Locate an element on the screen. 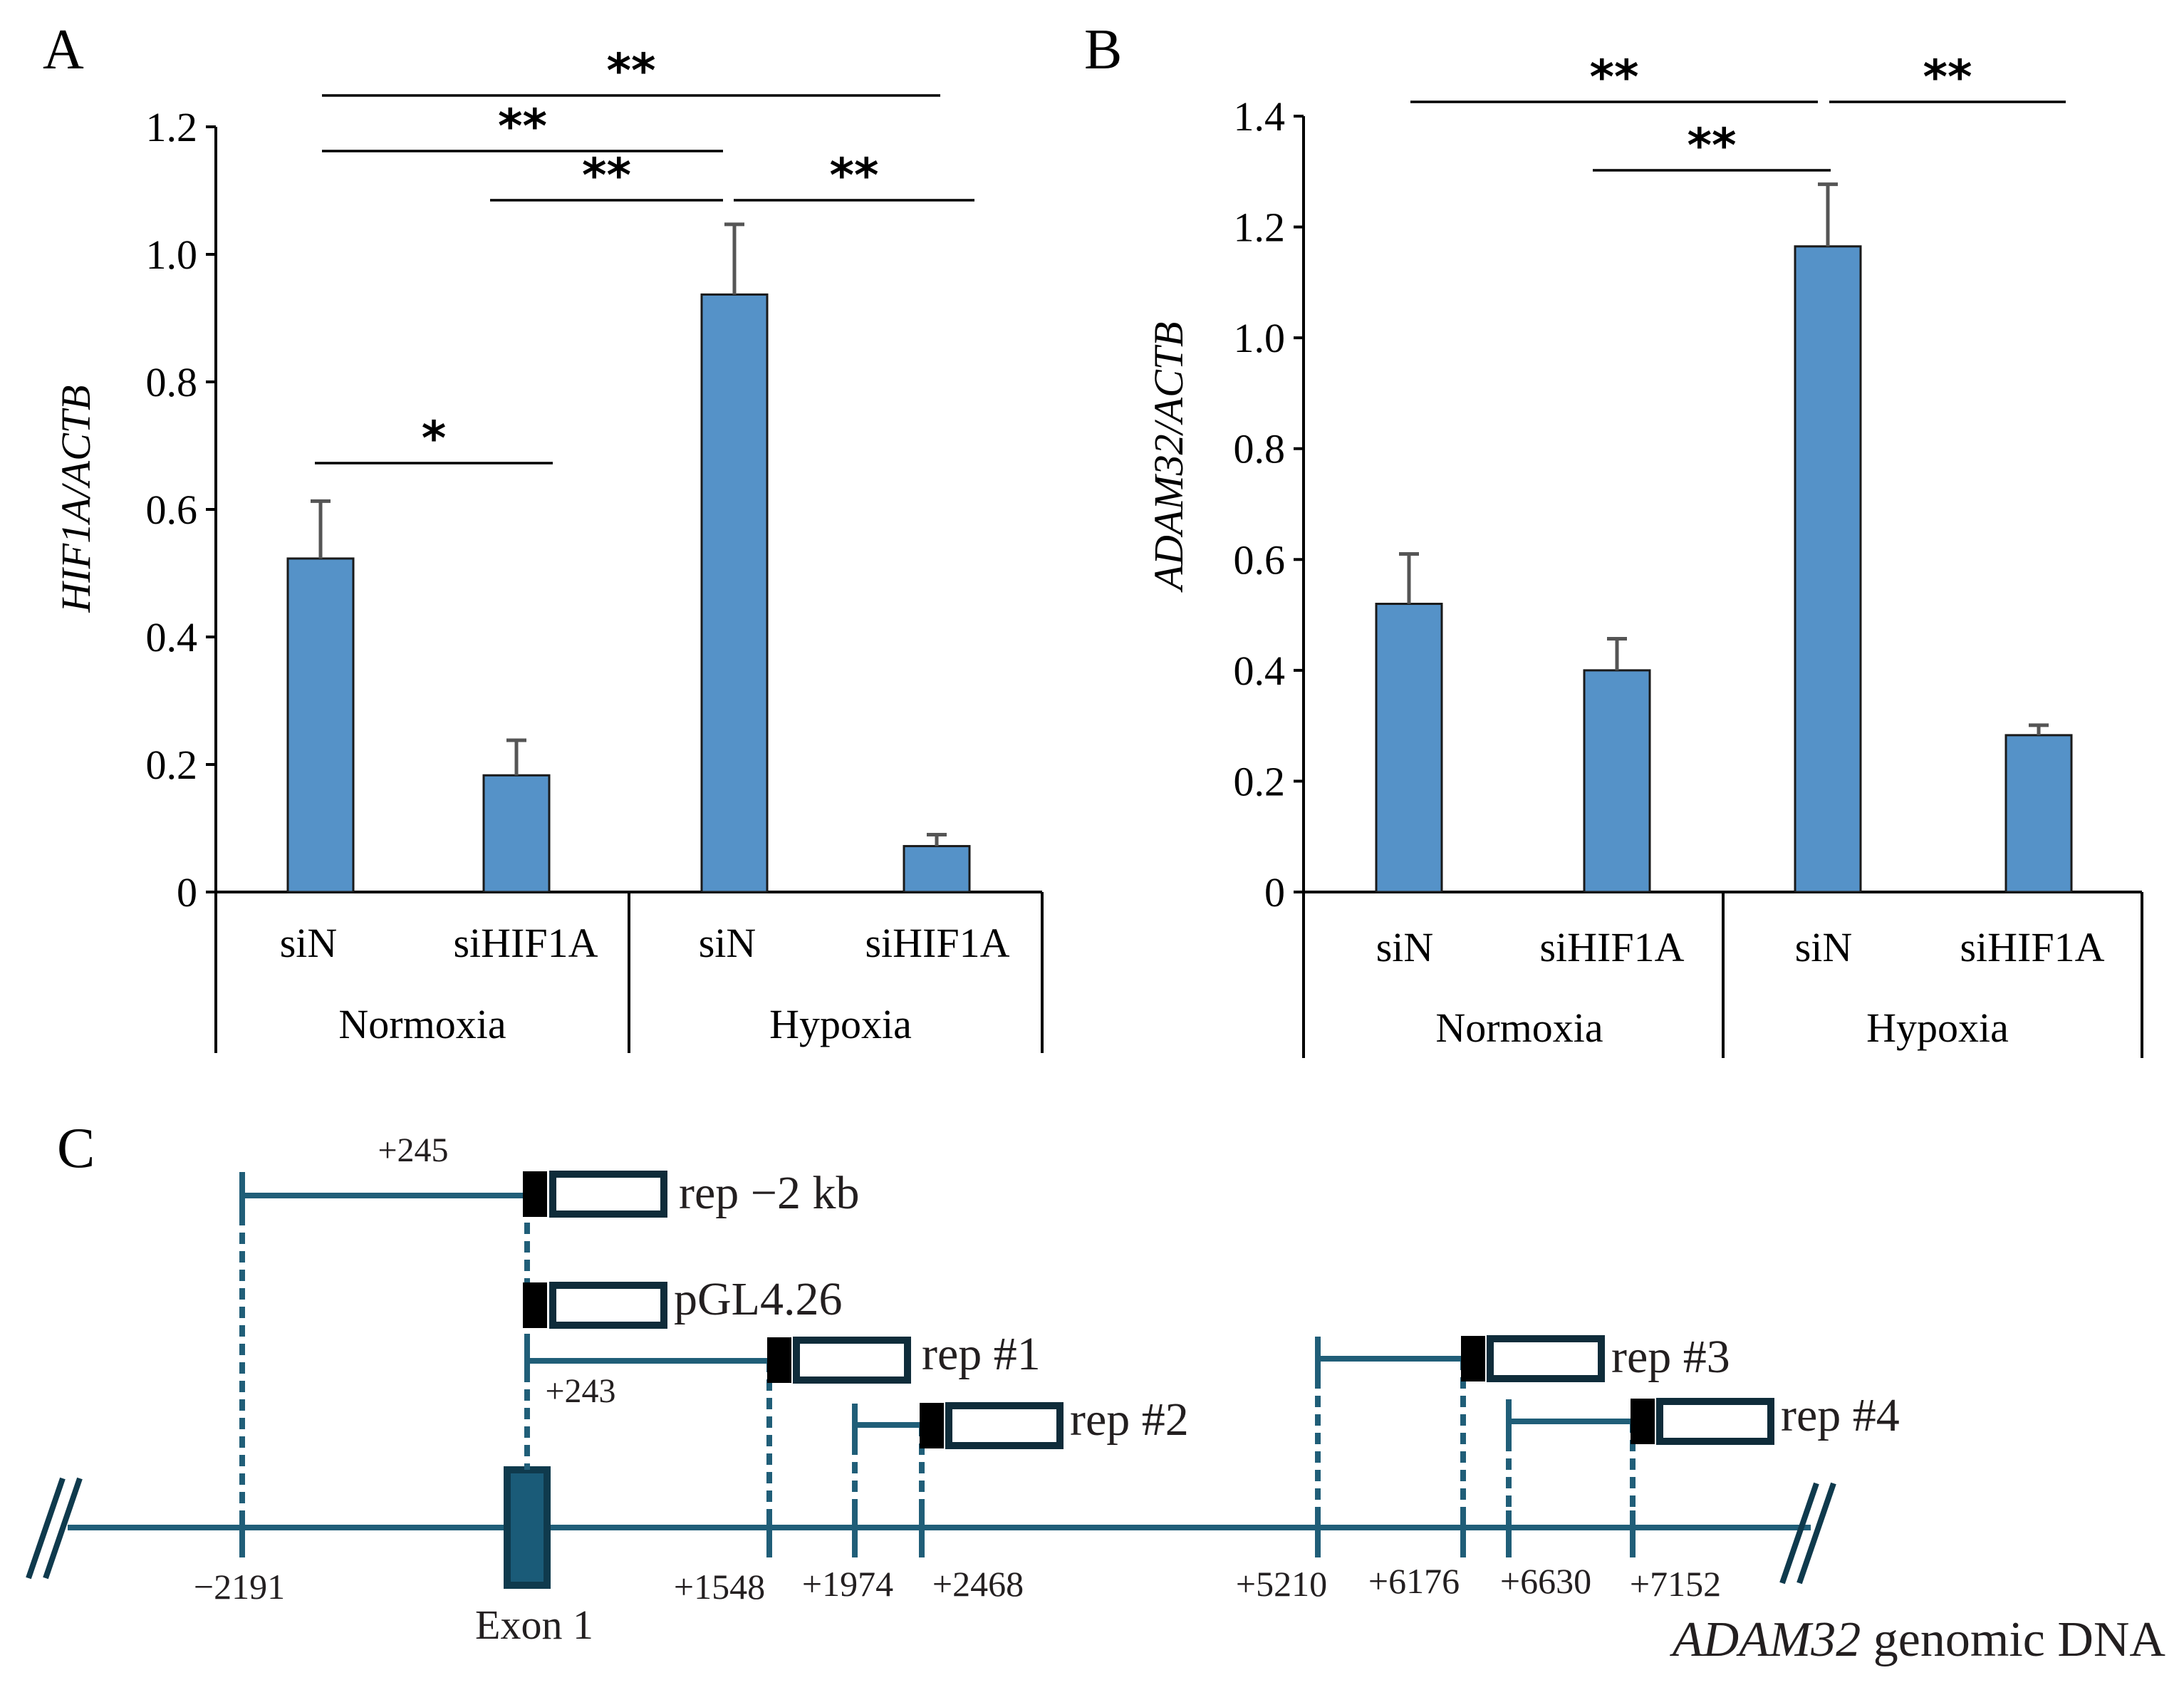 The width and height of the screenshot is (2184, 1685). gene-label-rest: genomic DNA is located at coordinates (2013, 1639).